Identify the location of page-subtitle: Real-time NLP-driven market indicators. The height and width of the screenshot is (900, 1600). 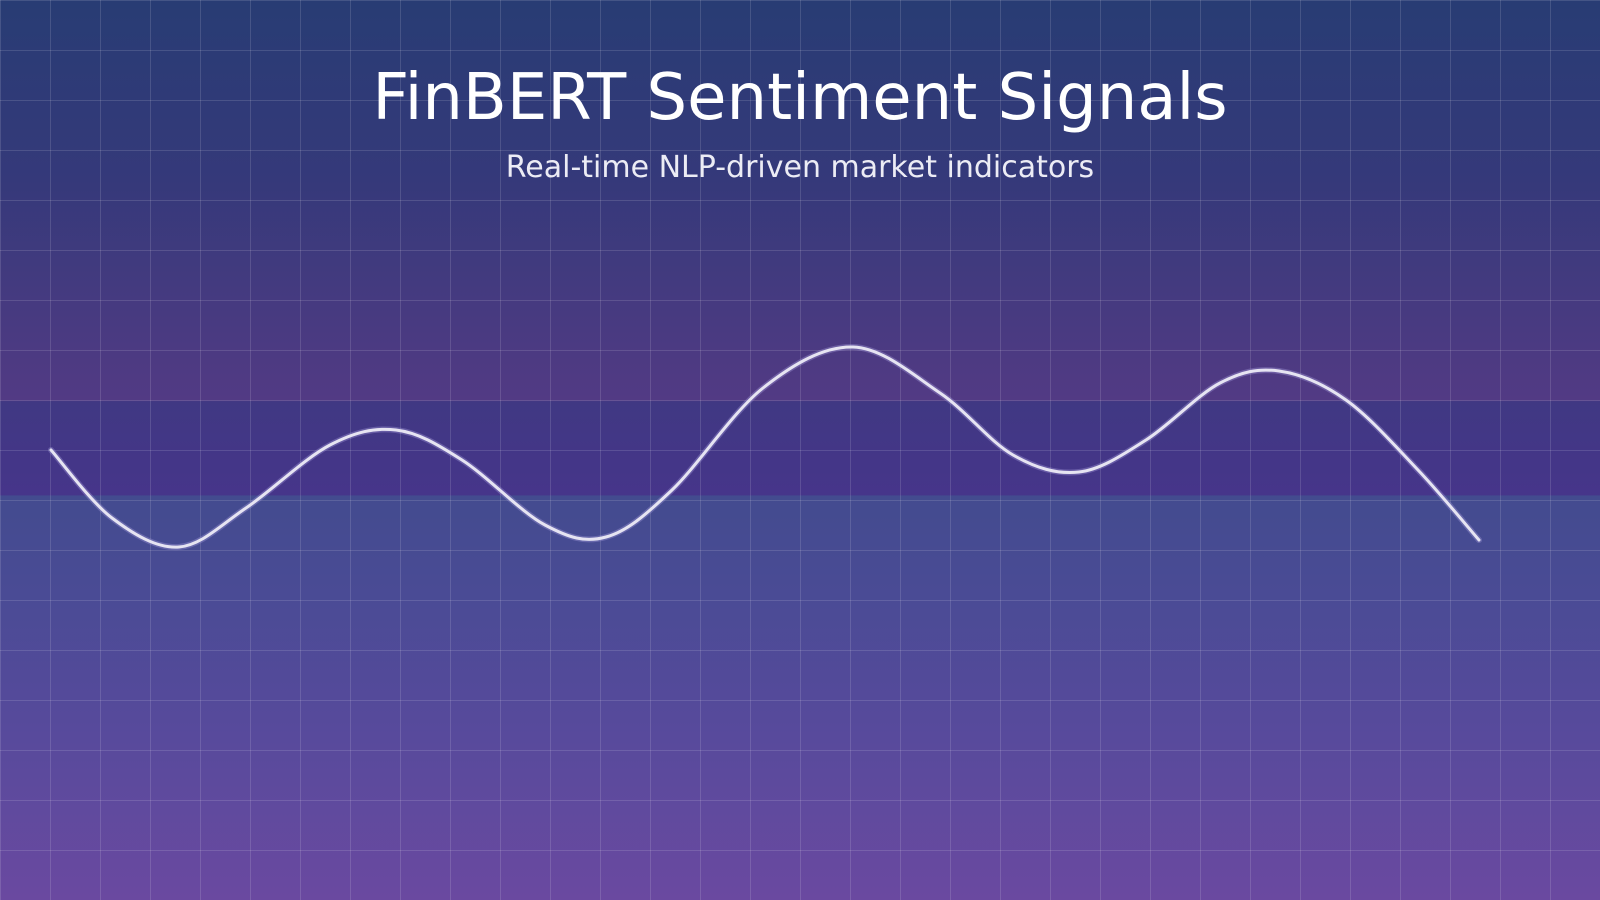
(800, 167).